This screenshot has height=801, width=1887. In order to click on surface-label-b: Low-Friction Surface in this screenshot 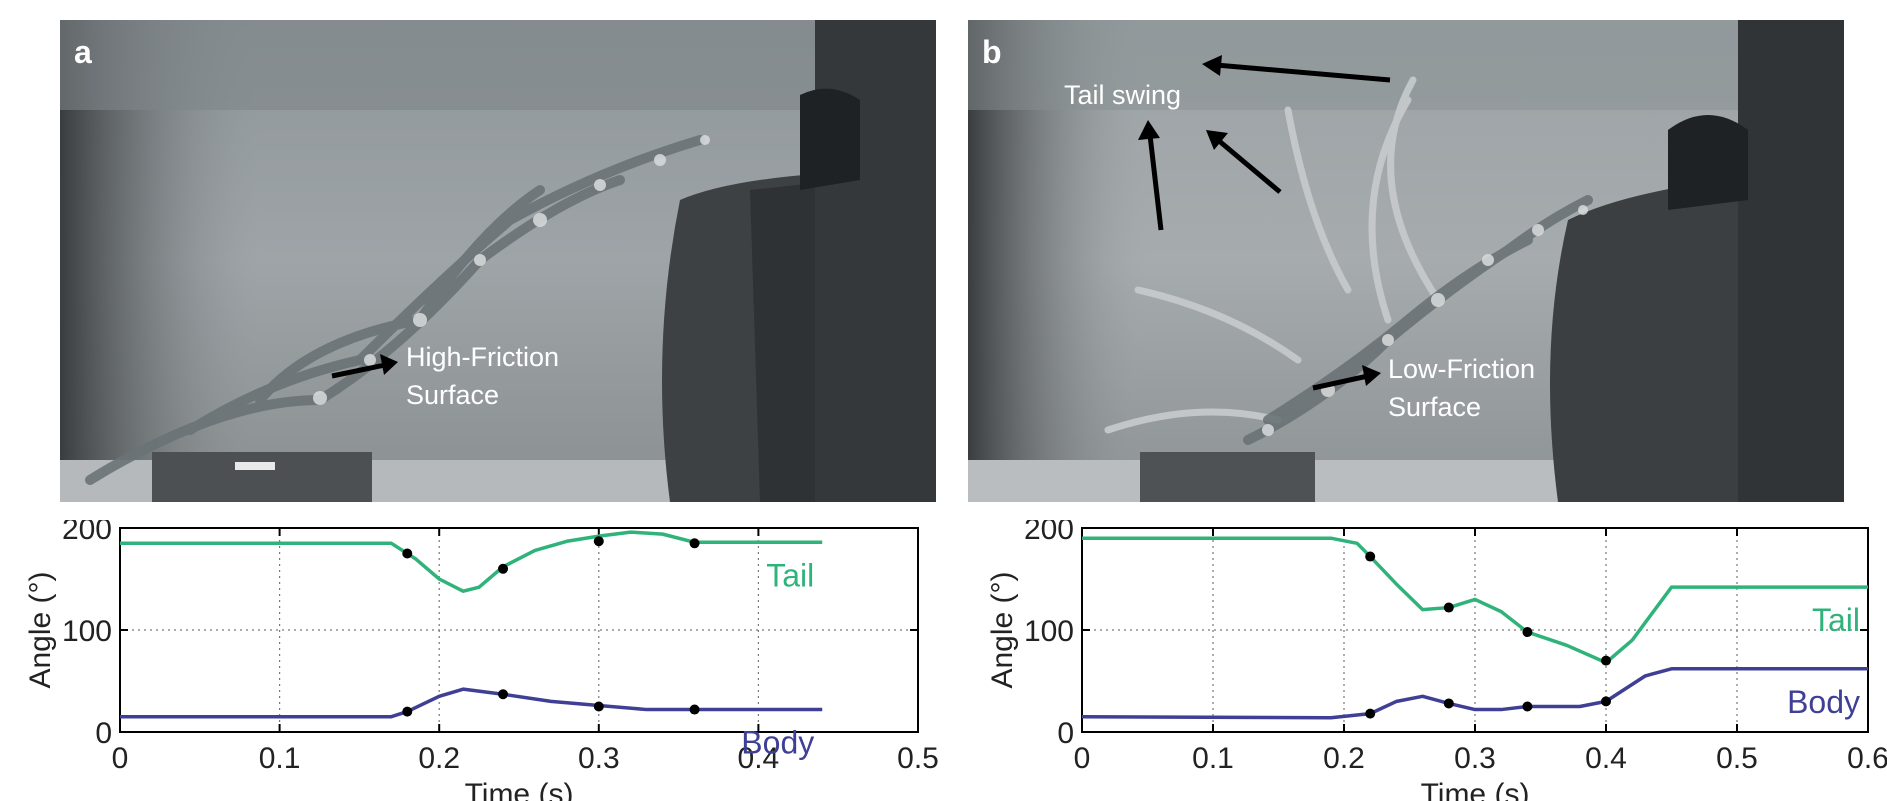, I will do `click(1461, 388)`.